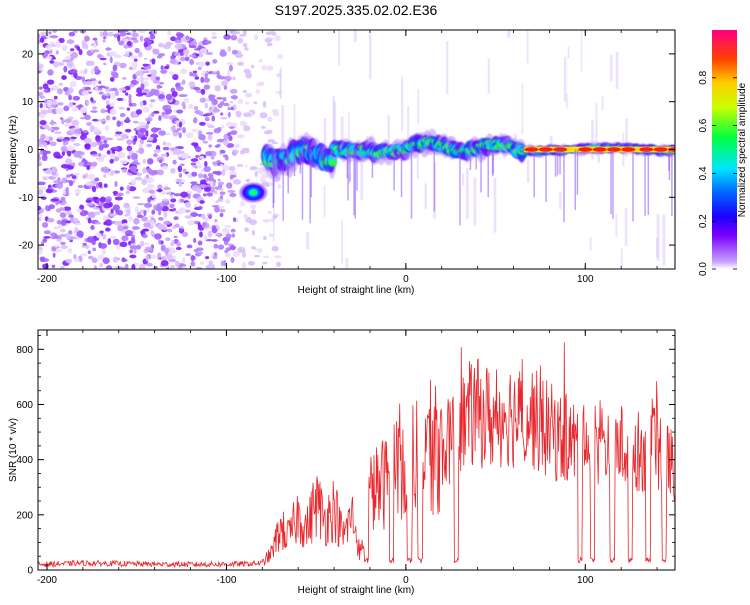  I want to click on colorbar-ticks: 0.0 0.2 0.4 0.6 0.8, so click(717, 173).